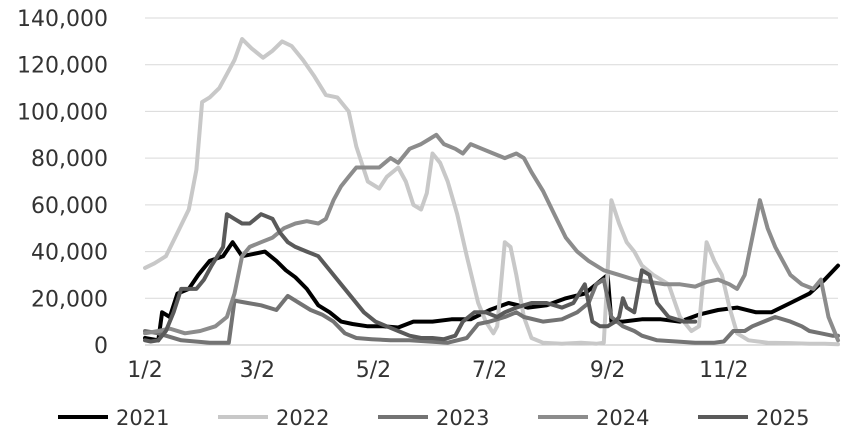  I want to click on legend: 2021 2022 2023 2024 2025, so click(433, 418).